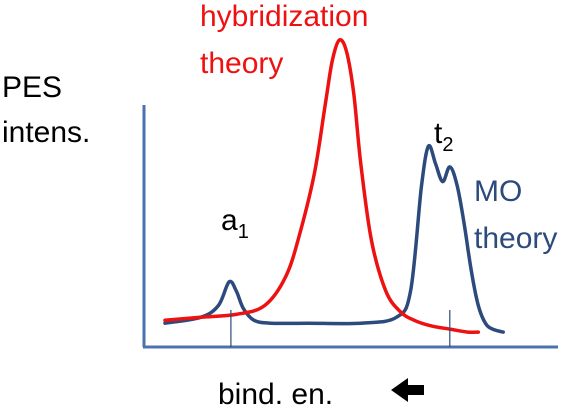 This screenshot has height=410, width=575. Describe the element at coordinates (407, 390) in the screenshot. I see `left-arrow-icon` at that location.